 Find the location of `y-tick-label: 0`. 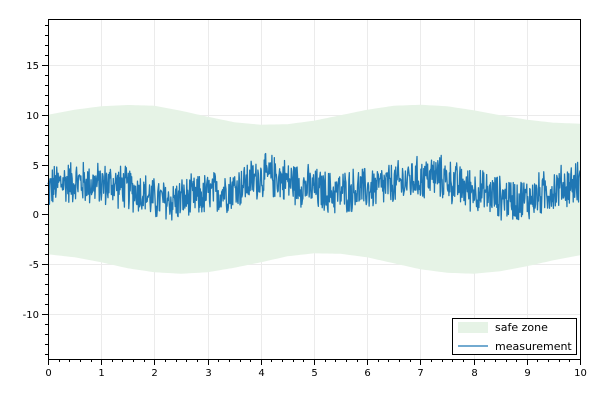

y-tick-label: 0 is located at coordinates (36, 215).